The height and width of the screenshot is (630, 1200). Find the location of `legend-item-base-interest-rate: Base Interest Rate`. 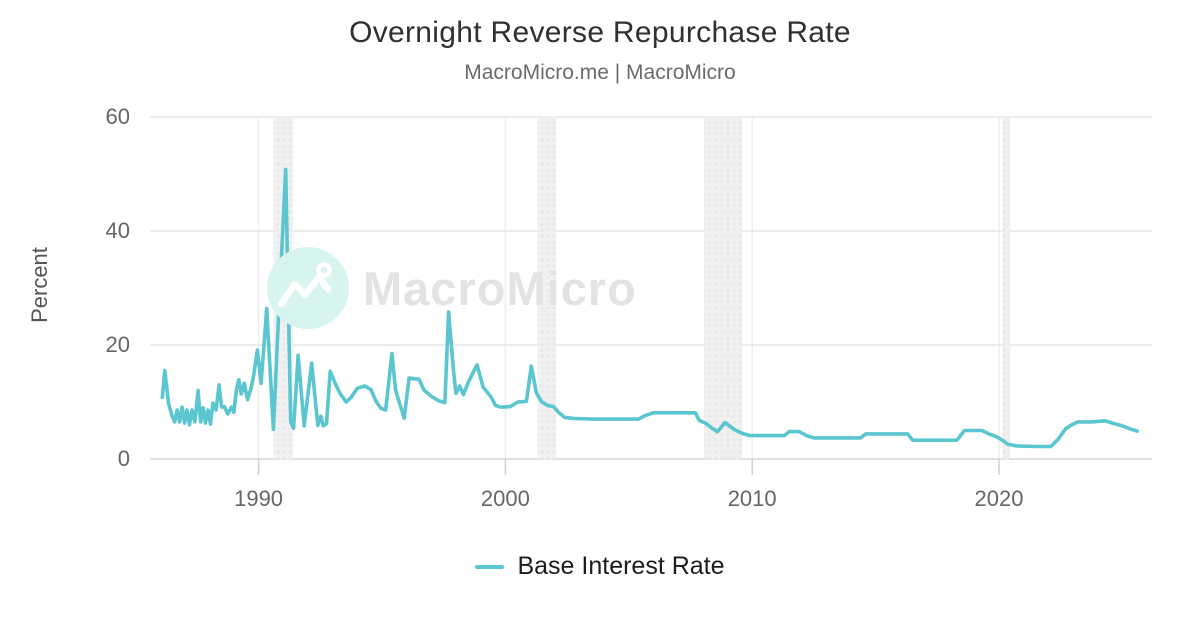

legend-item-base-interest-rate: Base Interest Rate is located at coordinates (600, 566).